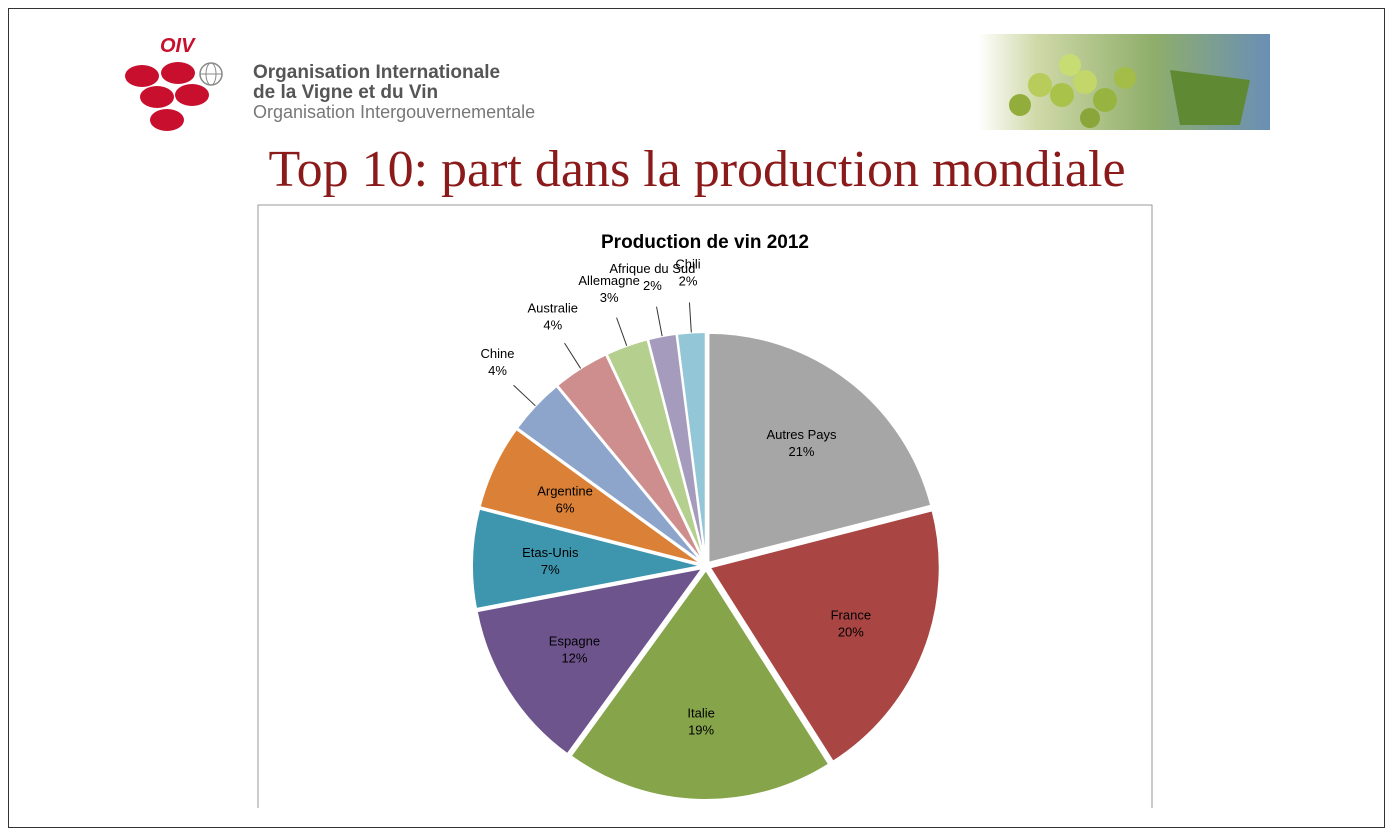 This screenshot has width=1393, height=836. Describe the element at coordinates (701, 730) in the screenshot. I see `slice-value-label: 19%` at that location.